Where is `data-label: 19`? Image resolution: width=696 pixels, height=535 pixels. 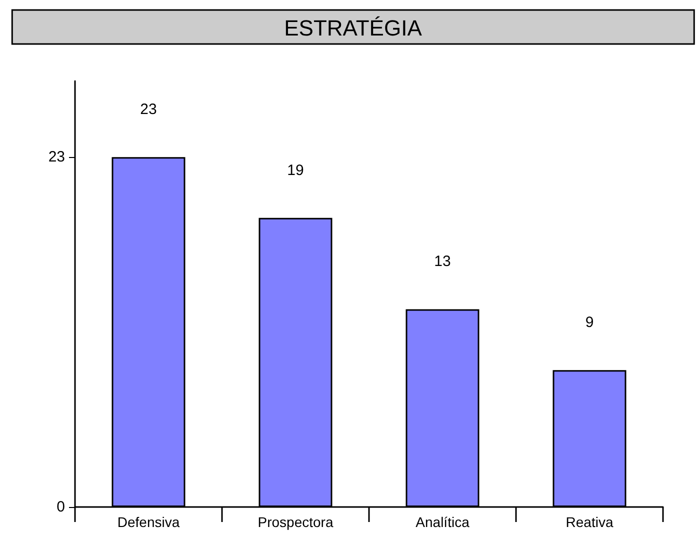
data-label: 19 is located at coordinates (295, 170).